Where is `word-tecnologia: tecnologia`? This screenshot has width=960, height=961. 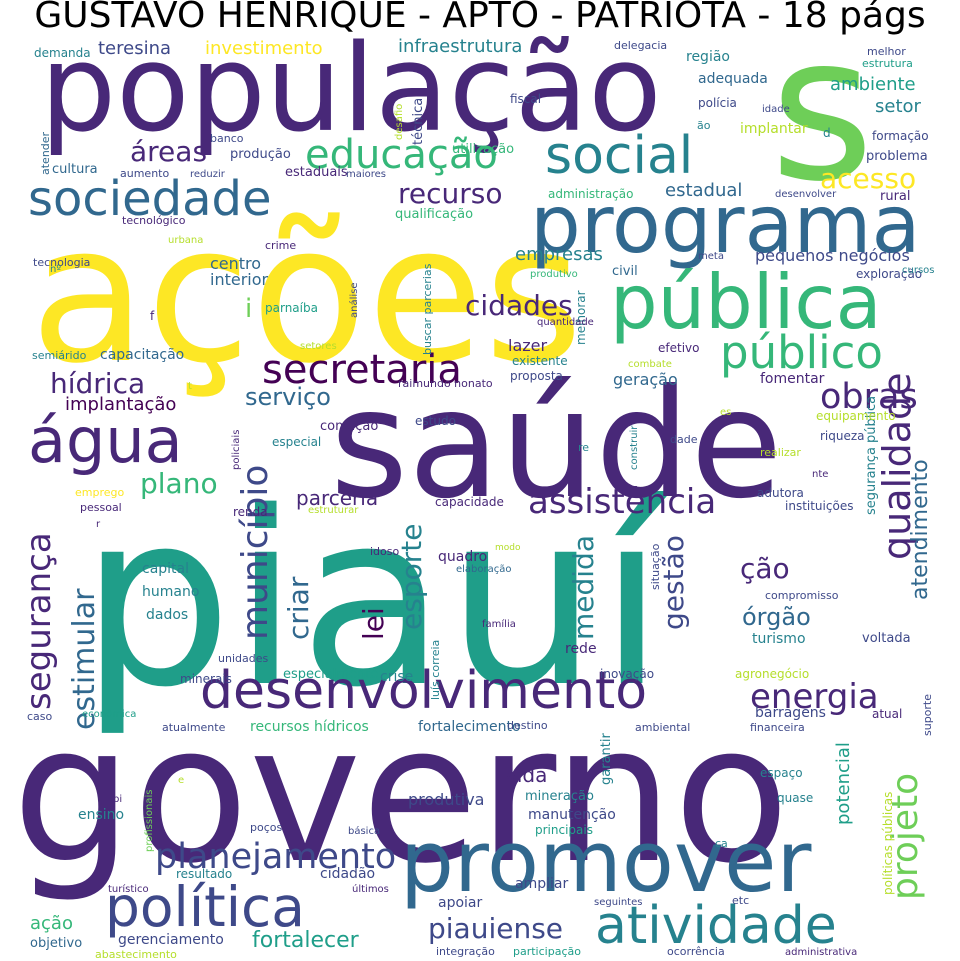
word-tecnologia: tecnologia is located at coordinates (62, 262).